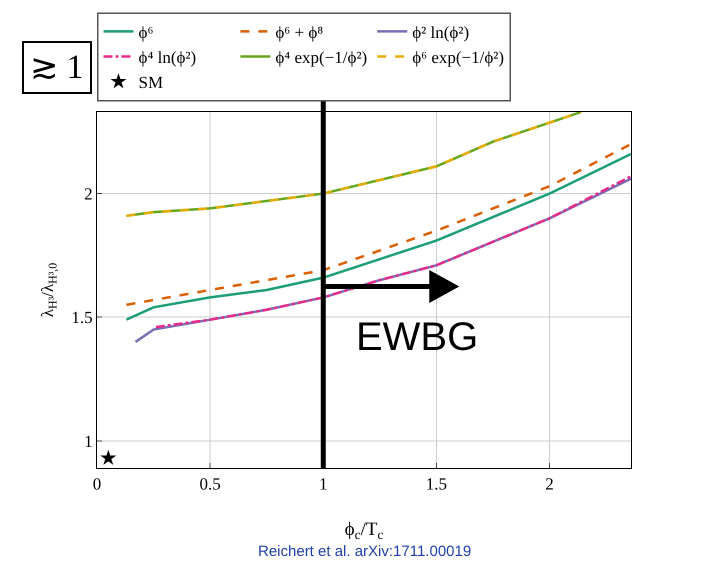 The width and height of the screenshot is (717, 563). What do you see at coordinates (458, 58) in the screenshot?
I see `legend-label: ϕ⁶ exp(−1/ϕ²)` at bounding box center [458, 58].